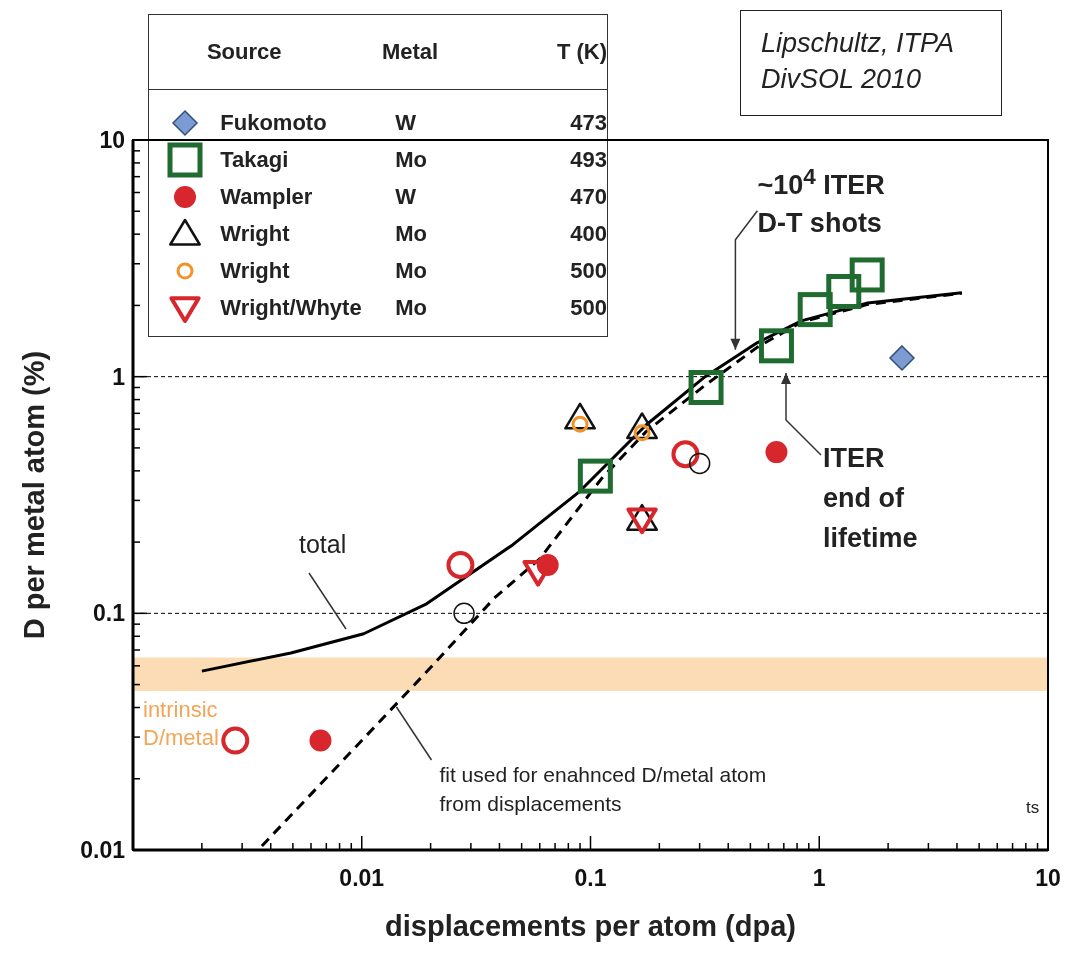 The height and width of the screenshot is (953, 1072). What do you see at coordinates (323, 544) in the screenshot?
I see `annotation: total` at bounding box center [323, 544].